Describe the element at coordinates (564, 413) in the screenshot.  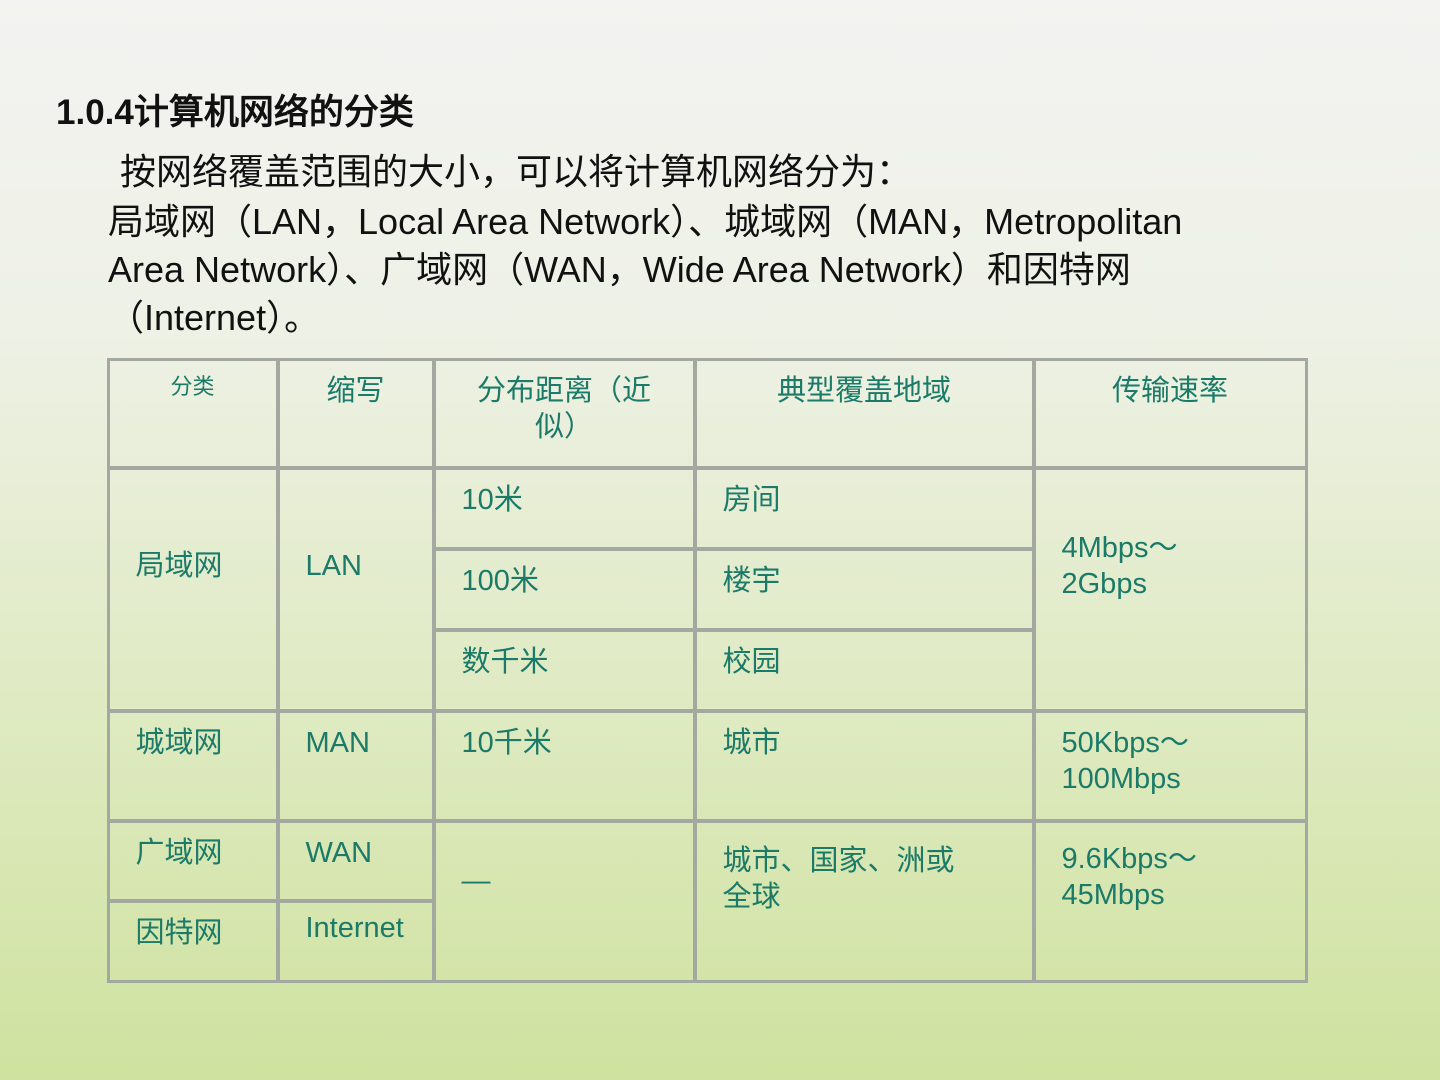
I see `header-distance: 分布距离（近似）` at that location.